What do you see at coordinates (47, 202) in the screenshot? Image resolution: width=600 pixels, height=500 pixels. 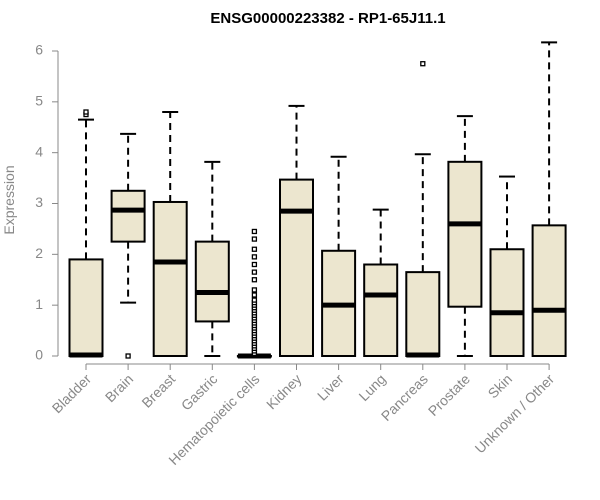 I see `y-axis: 0 1 2 3 4 5 6` at bounding box center [47, 202].